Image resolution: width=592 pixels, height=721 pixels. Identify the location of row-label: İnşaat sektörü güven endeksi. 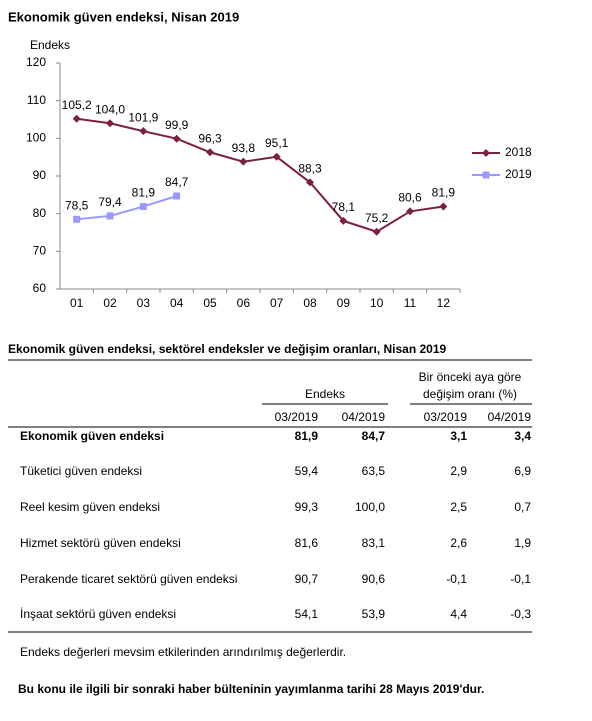
(98, 614).